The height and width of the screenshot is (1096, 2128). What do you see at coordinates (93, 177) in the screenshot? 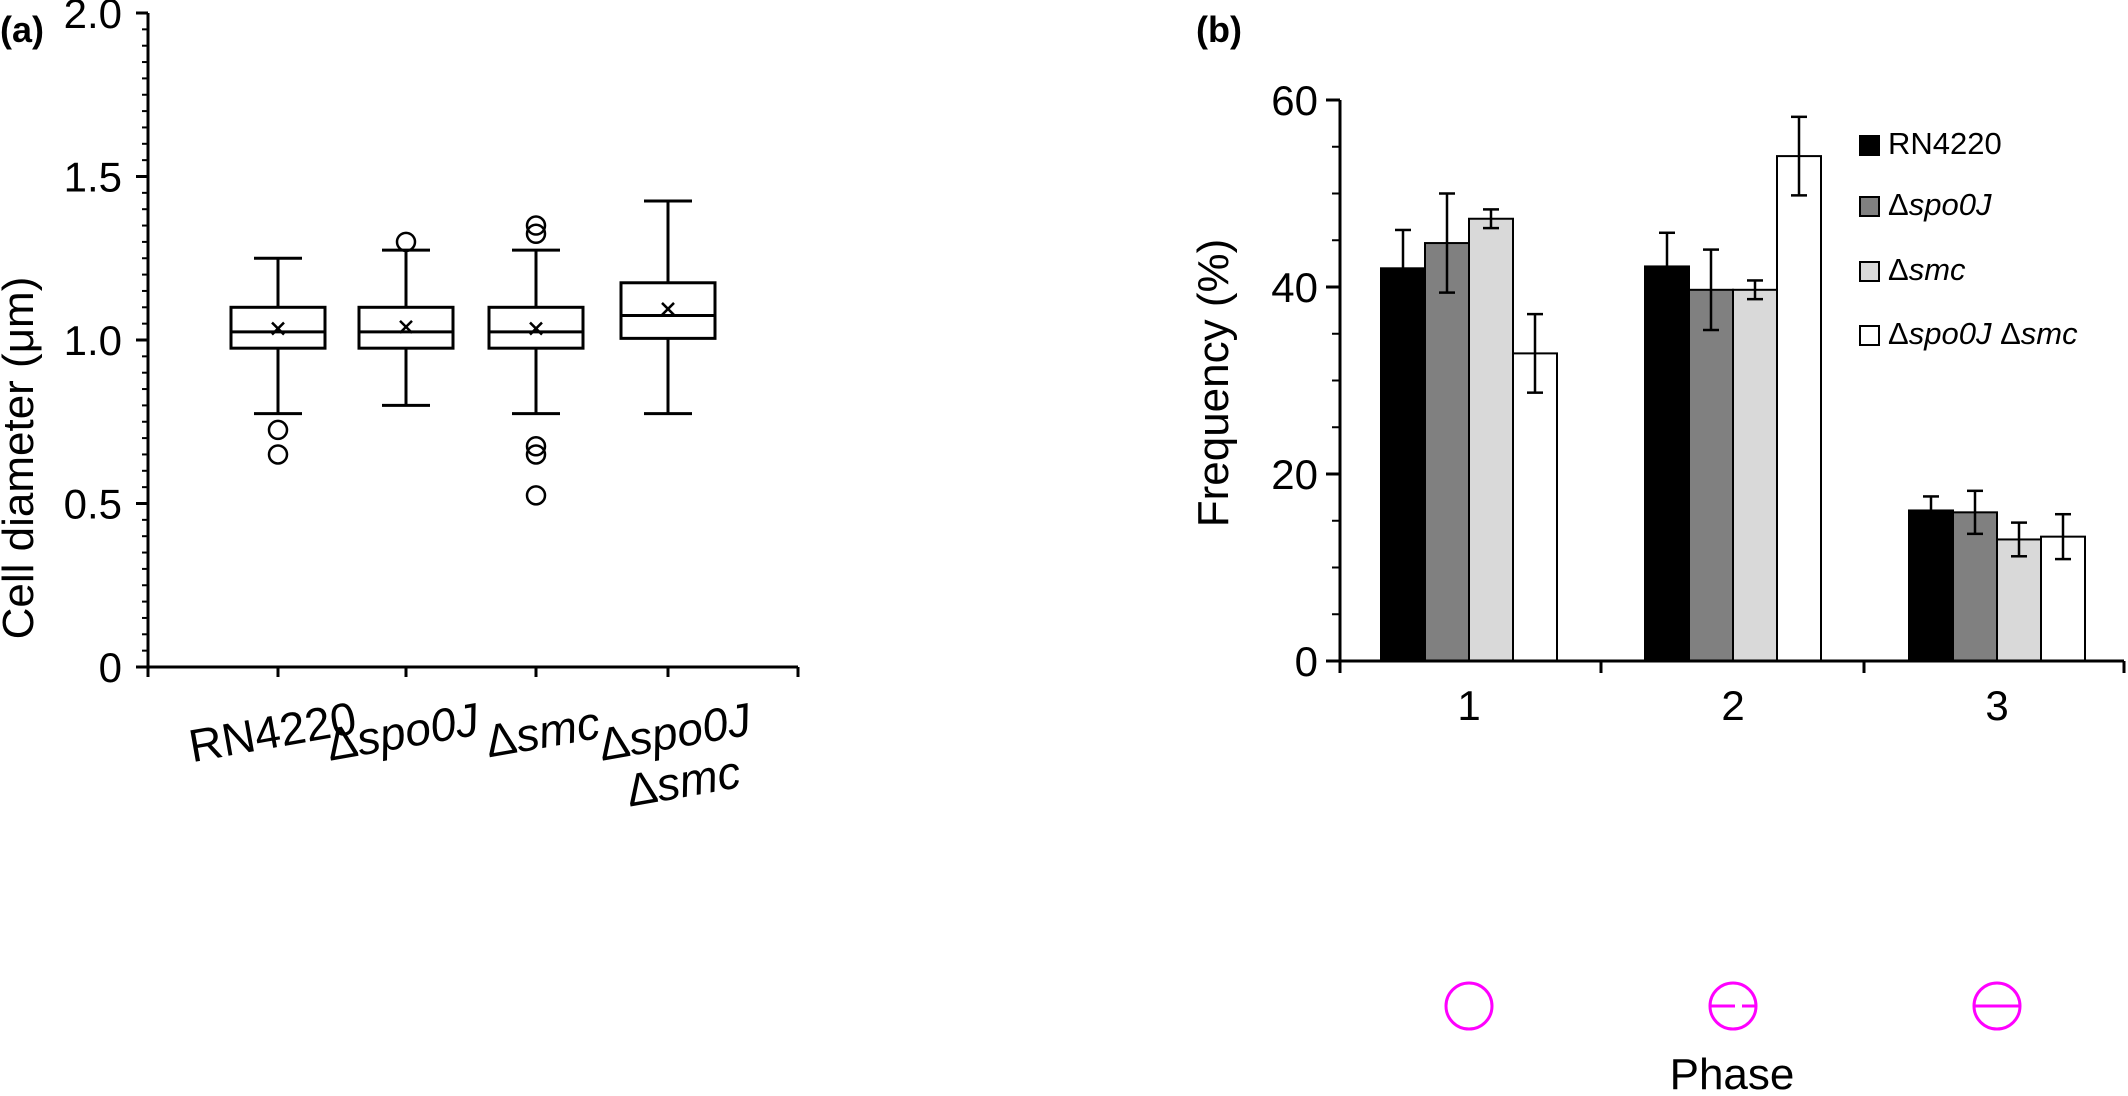
I see `panel-a-y-tick-label: 1.5` at bounding box center [93, 177].